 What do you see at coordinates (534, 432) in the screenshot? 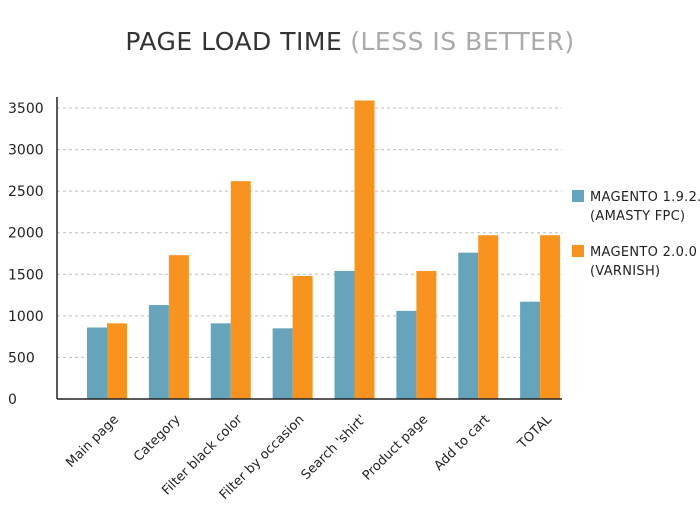
I see `x-tick-label: TOTAL` at bounding box center [534, 432].